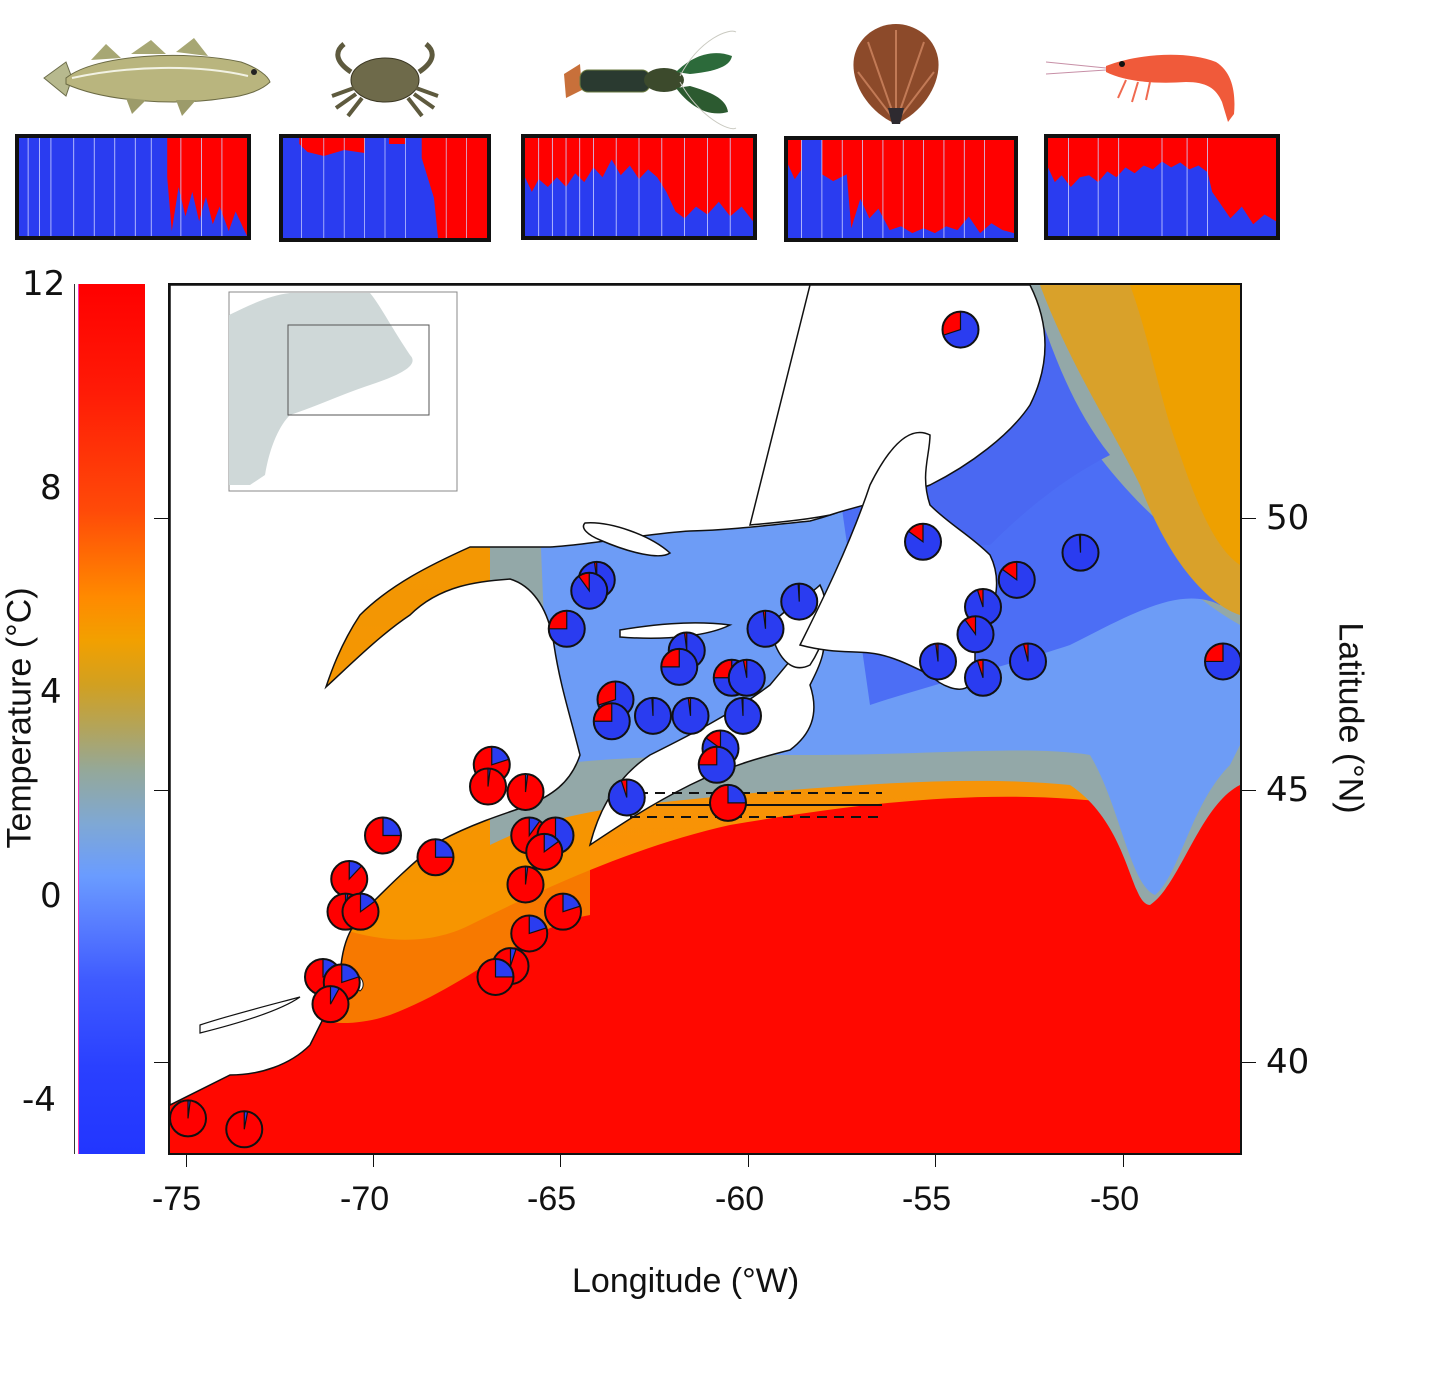  What do you see at coordinates (927, 1199) in the screenshot?
I see `x-tick-55: -55` at bounding box center [927, 1199].